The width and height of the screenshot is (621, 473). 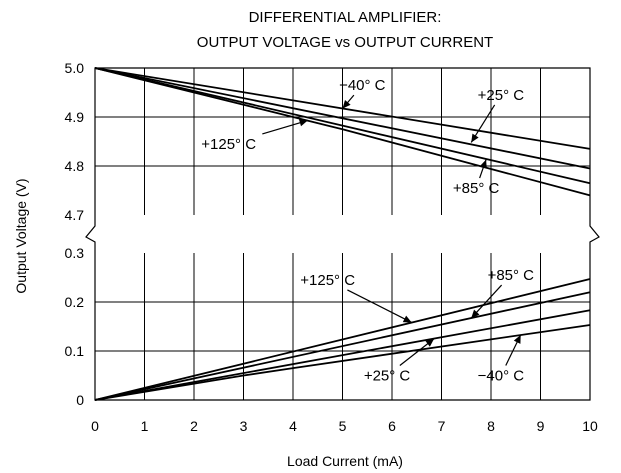 I want to click on x-tick-label: 0, so click(x=95, y=426).